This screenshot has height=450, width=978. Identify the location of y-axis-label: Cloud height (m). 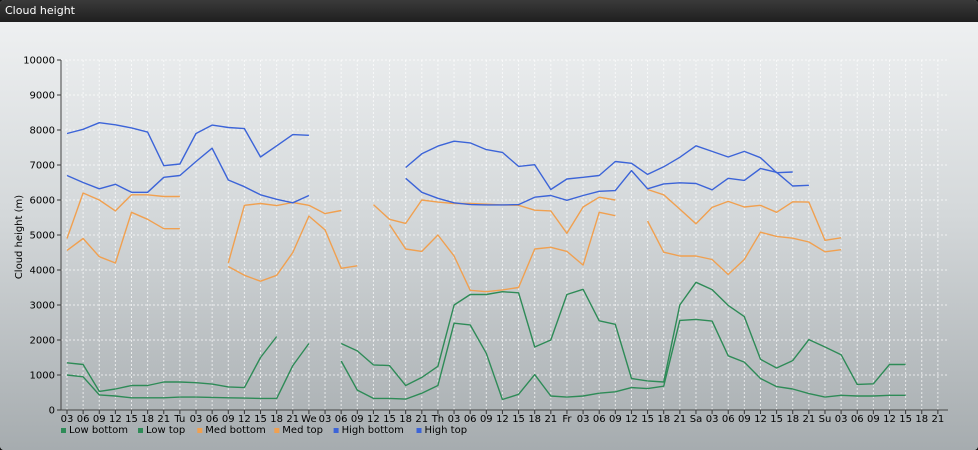
(19, 237).